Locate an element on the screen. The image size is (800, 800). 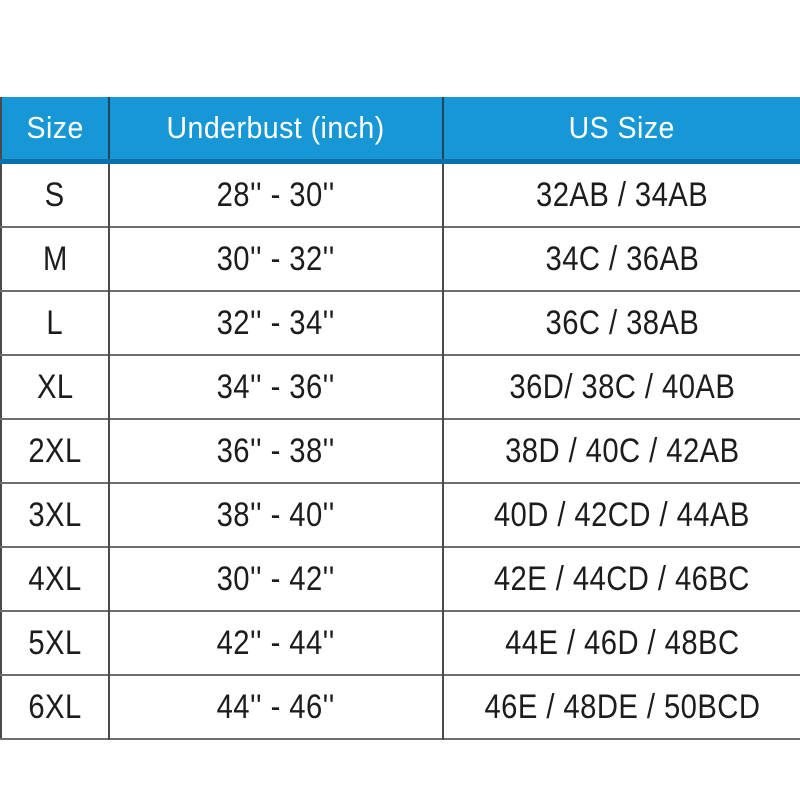
cell-size: L is located at coordinates (55, 322).